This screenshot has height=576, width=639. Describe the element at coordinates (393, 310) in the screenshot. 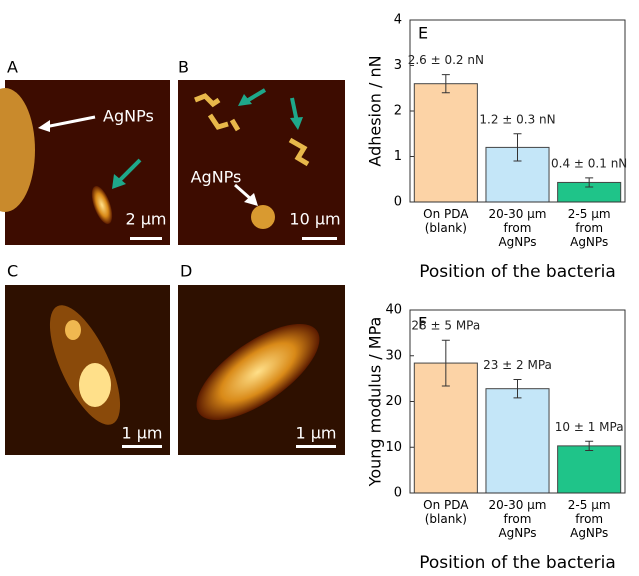

I see `y-tick-label: 40` at that location.